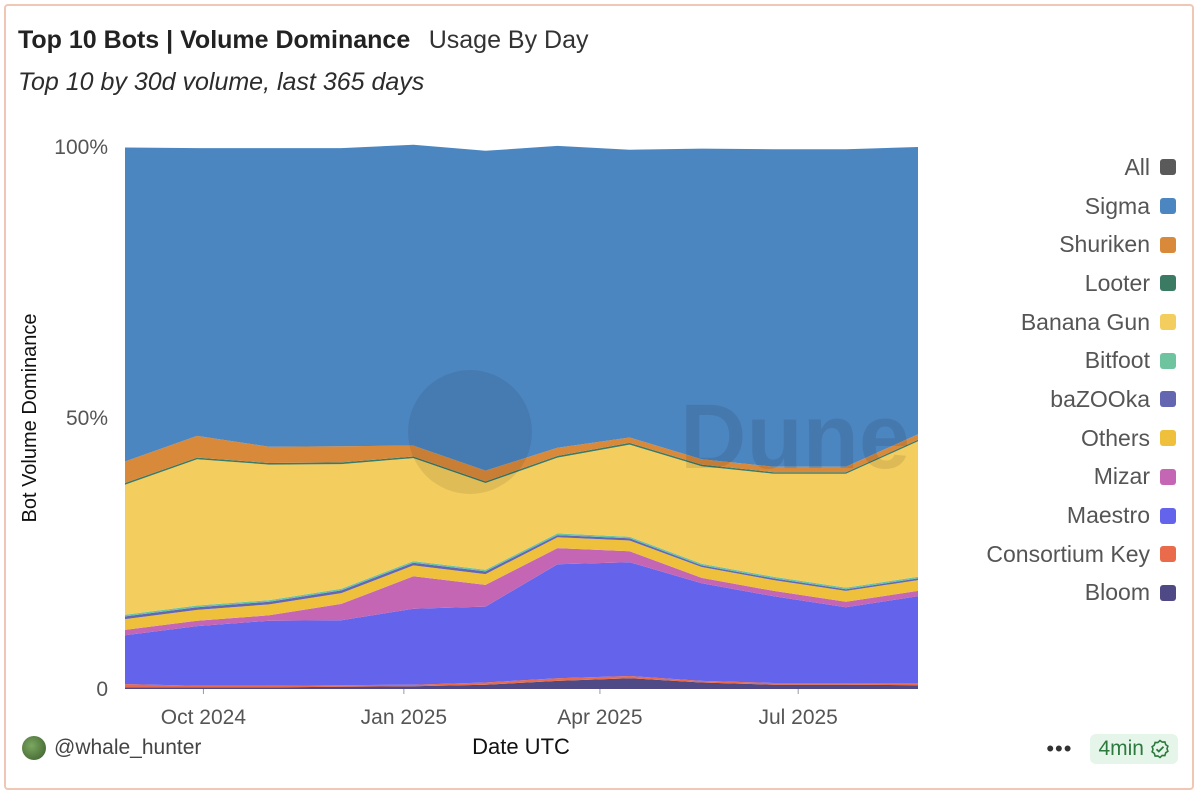  What do you see at coordinates (599, 717) in the screenshot?
I see `x-tick-label: Apr 2025` at bounding box center [599, 717].